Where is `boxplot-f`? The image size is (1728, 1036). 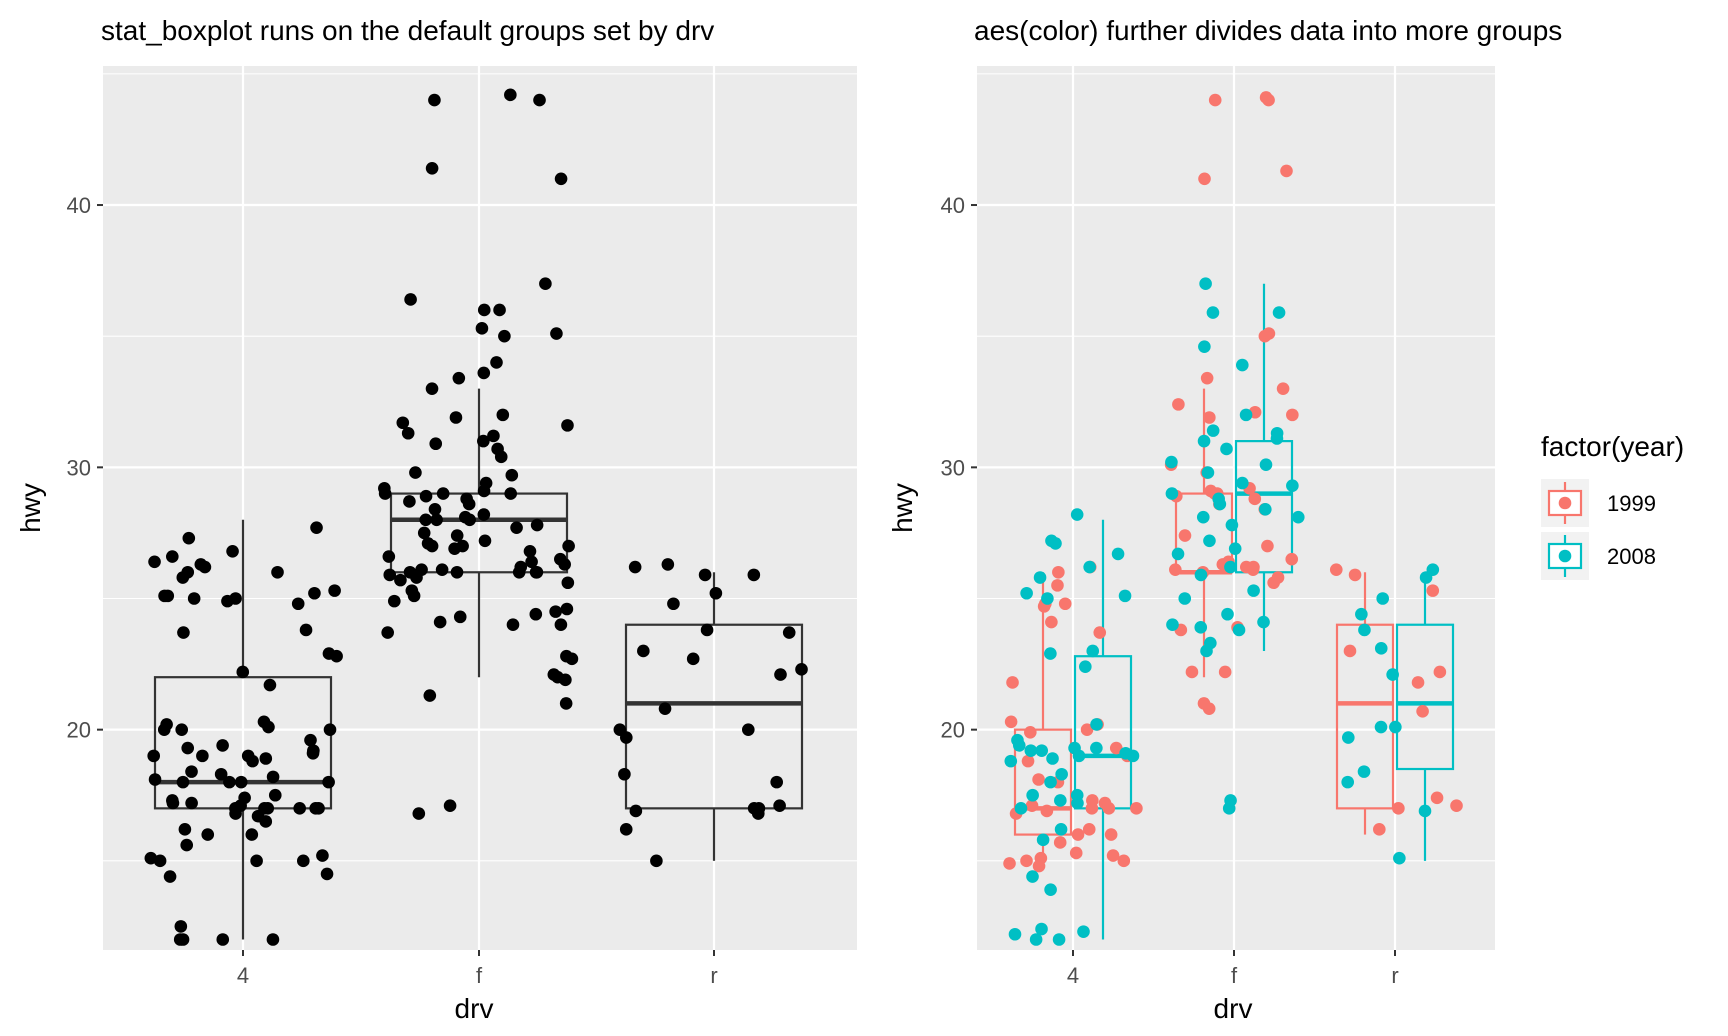 boxplot-f is located at coordinates (1264, 467).